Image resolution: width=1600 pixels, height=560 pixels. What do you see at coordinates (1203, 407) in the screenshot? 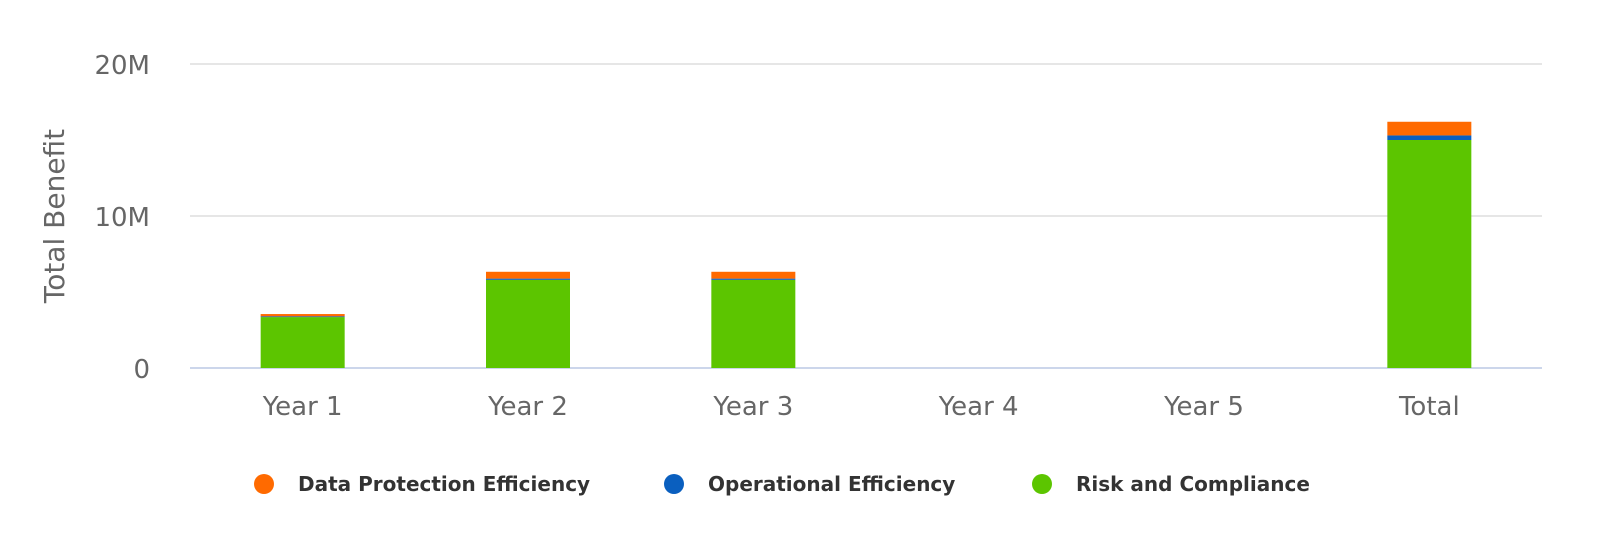
I see `x-tick-label: Year 5` at bounding box center [1203, 407].